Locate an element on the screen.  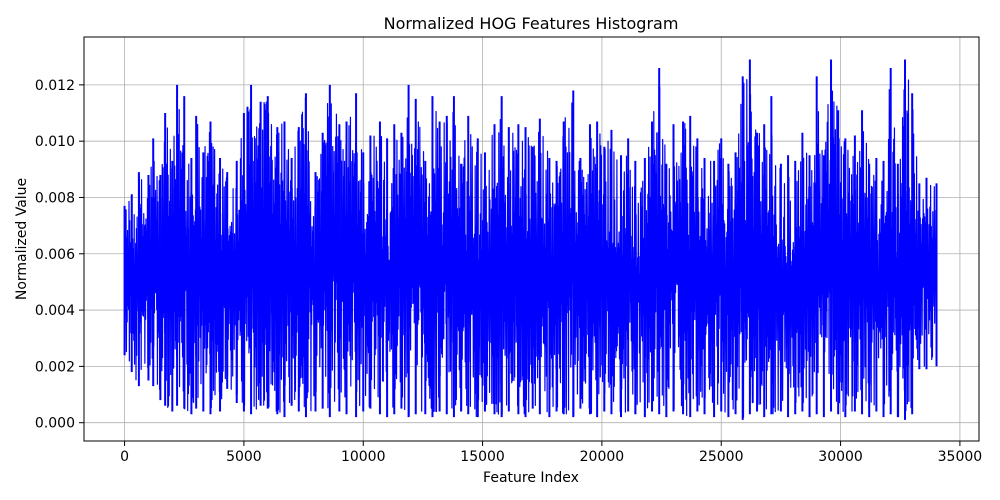
x-tick-label: 35000 is located at coordinates (960, 457).